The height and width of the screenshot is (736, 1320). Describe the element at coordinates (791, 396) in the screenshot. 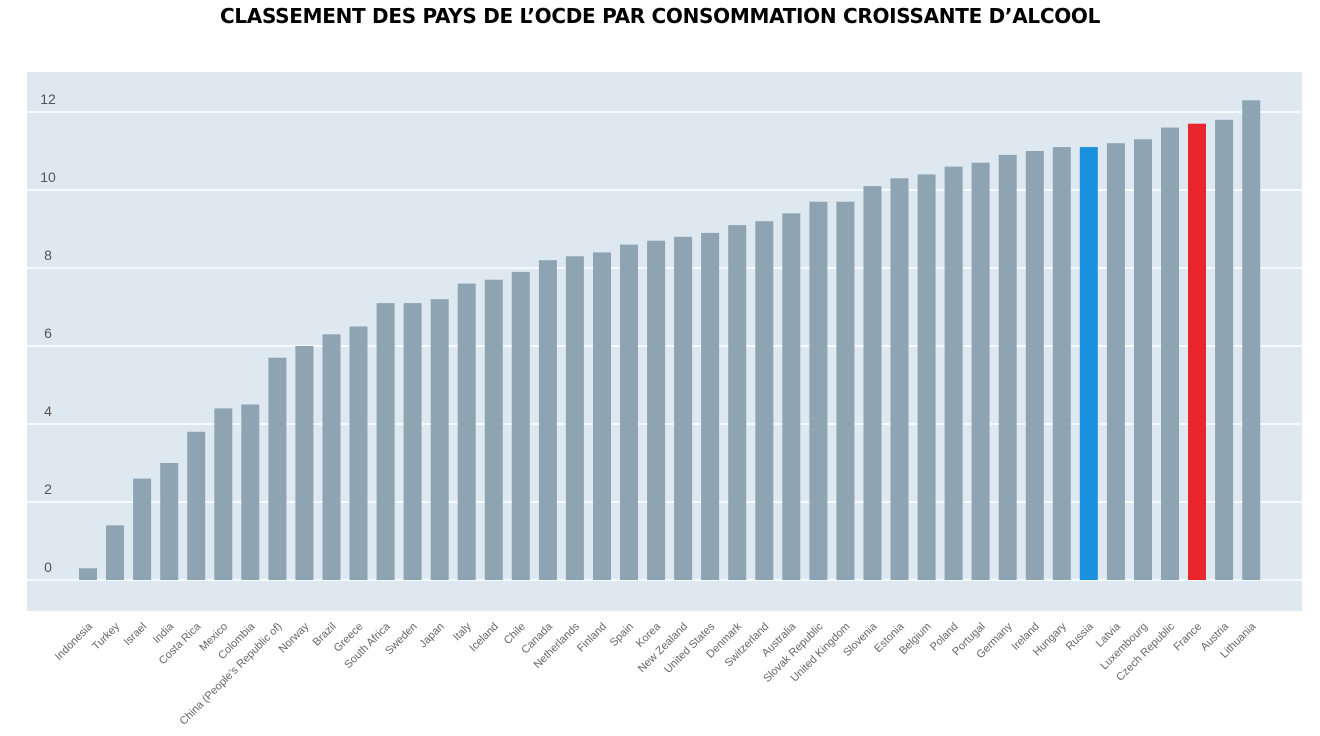

I see `bar-australia` at that location.